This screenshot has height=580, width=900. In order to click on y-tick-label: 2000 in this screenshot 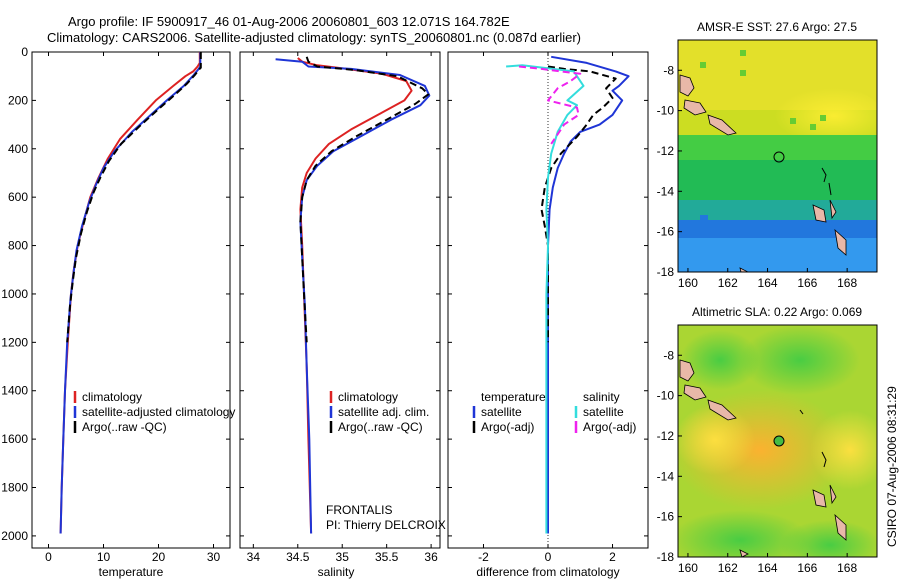, I will do `click(14, 536)`.